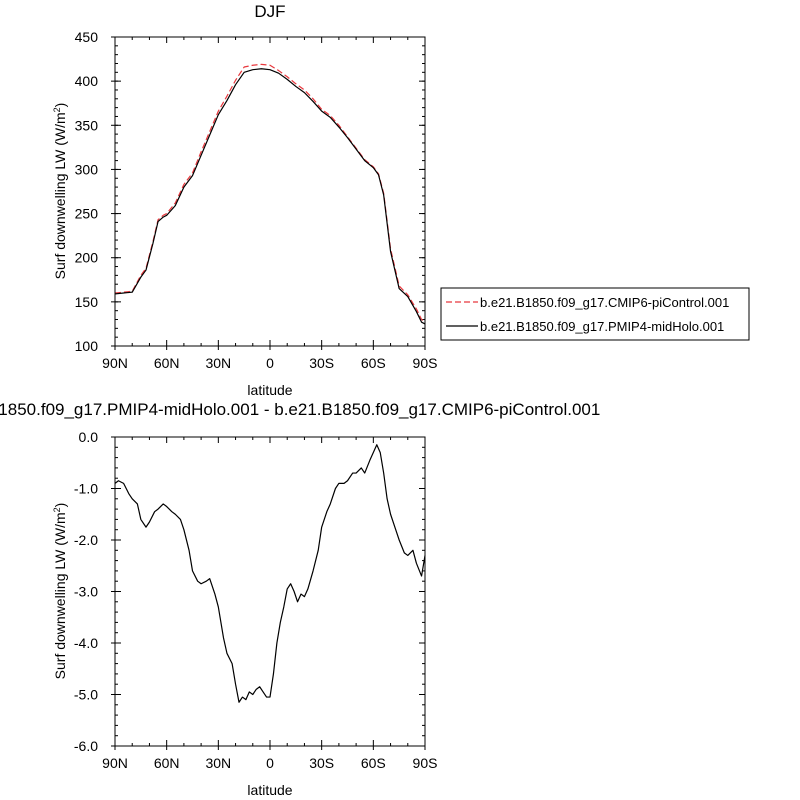  Describe the element at coordinates (86, 695) in the screenshot. I see `bottom-y-tick-label: -5.0` at that location.